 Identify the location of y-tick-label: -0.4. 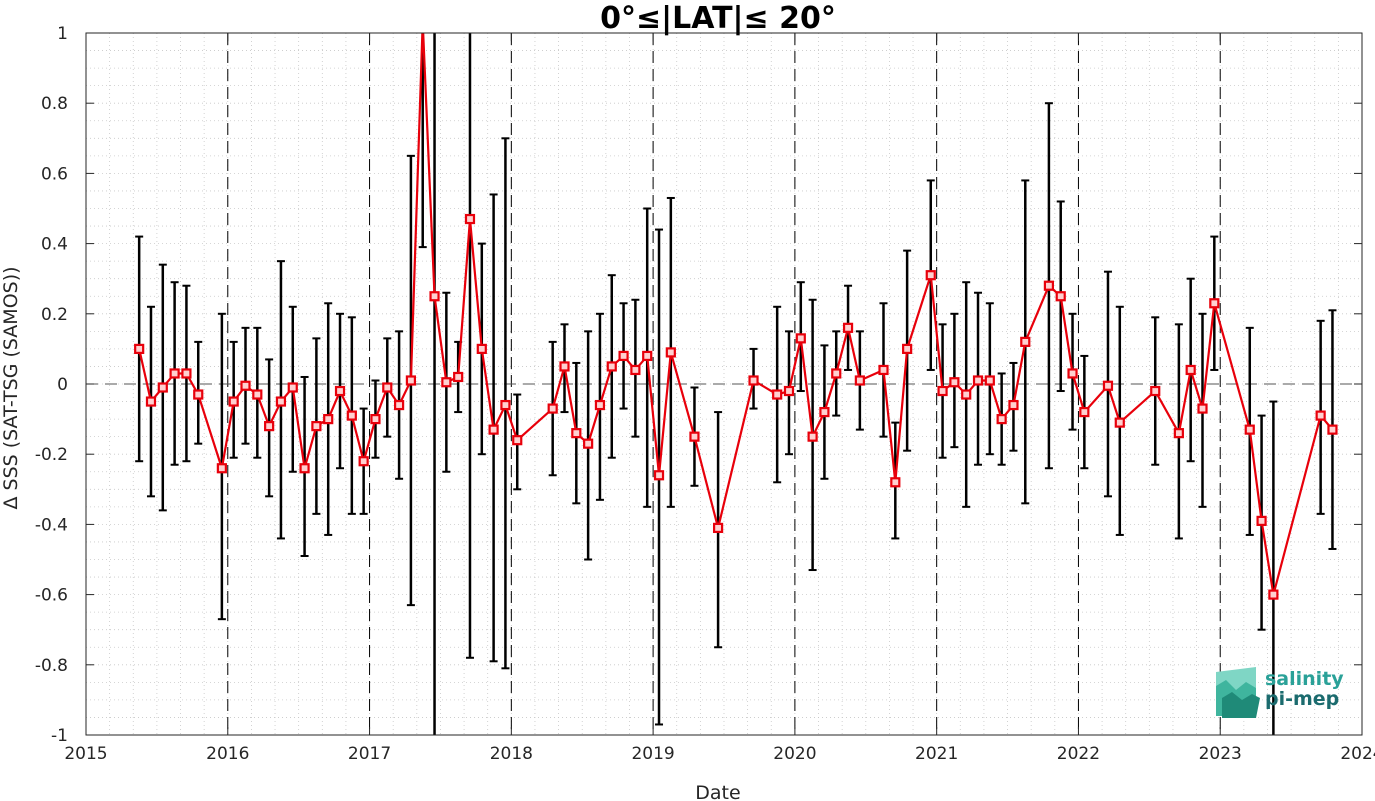
(51, 525).